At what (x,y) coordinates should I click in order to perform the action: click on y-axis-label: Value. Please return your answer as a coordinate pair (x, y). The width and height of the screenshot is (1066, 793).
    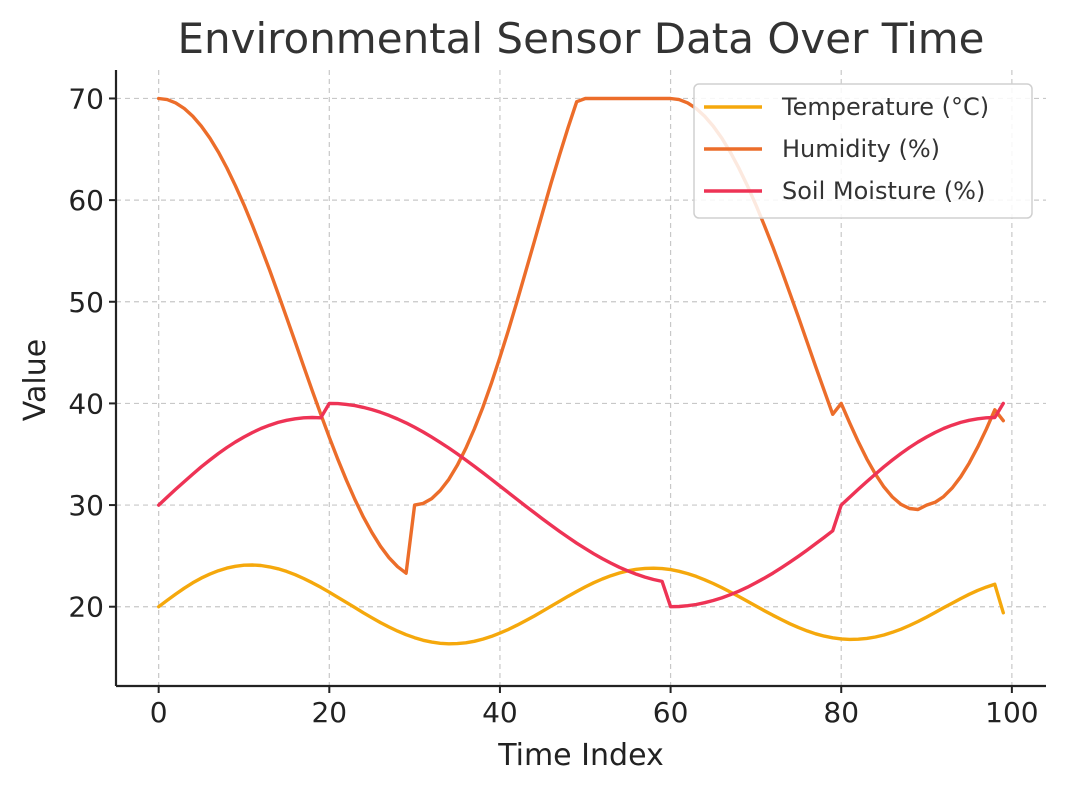
    Looking at the image, I should click on (35, 380).